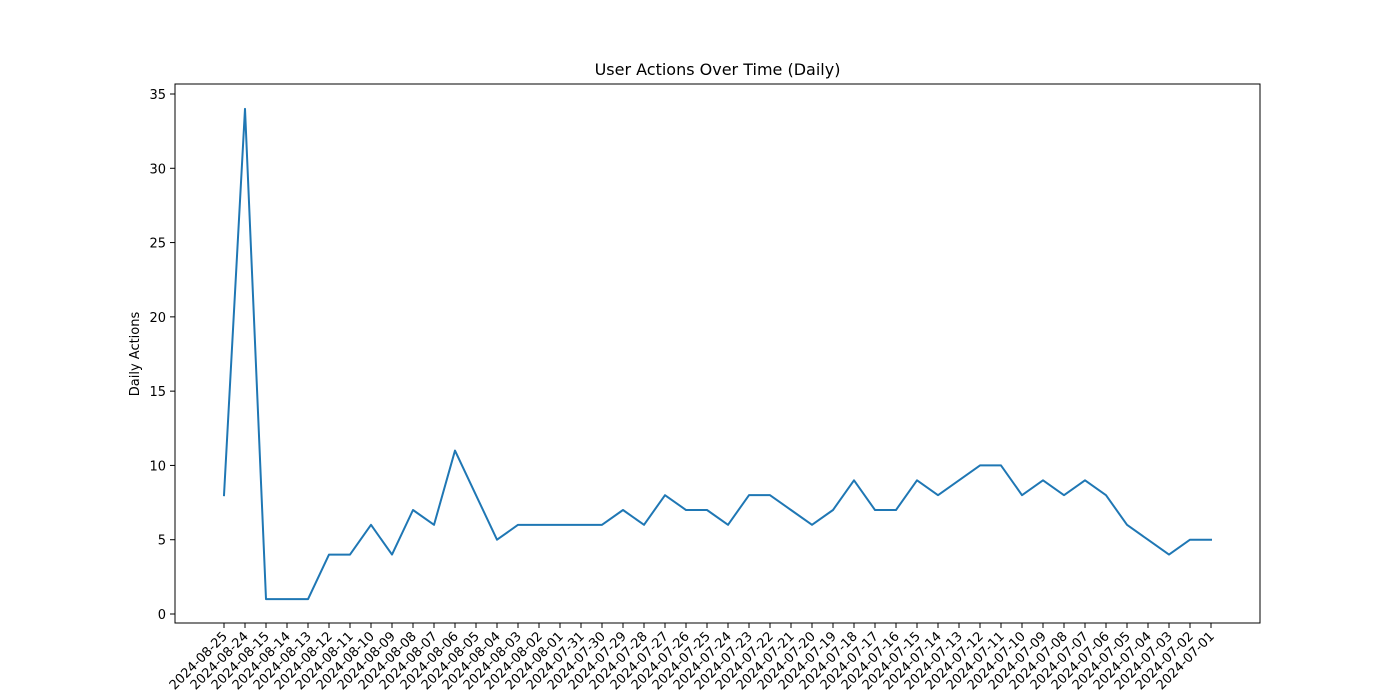 Image resolution: width=1400 pixels, height=700 pixels. I want to click on chart-title: User Actions Over Time (Daily), so click(718, 69).